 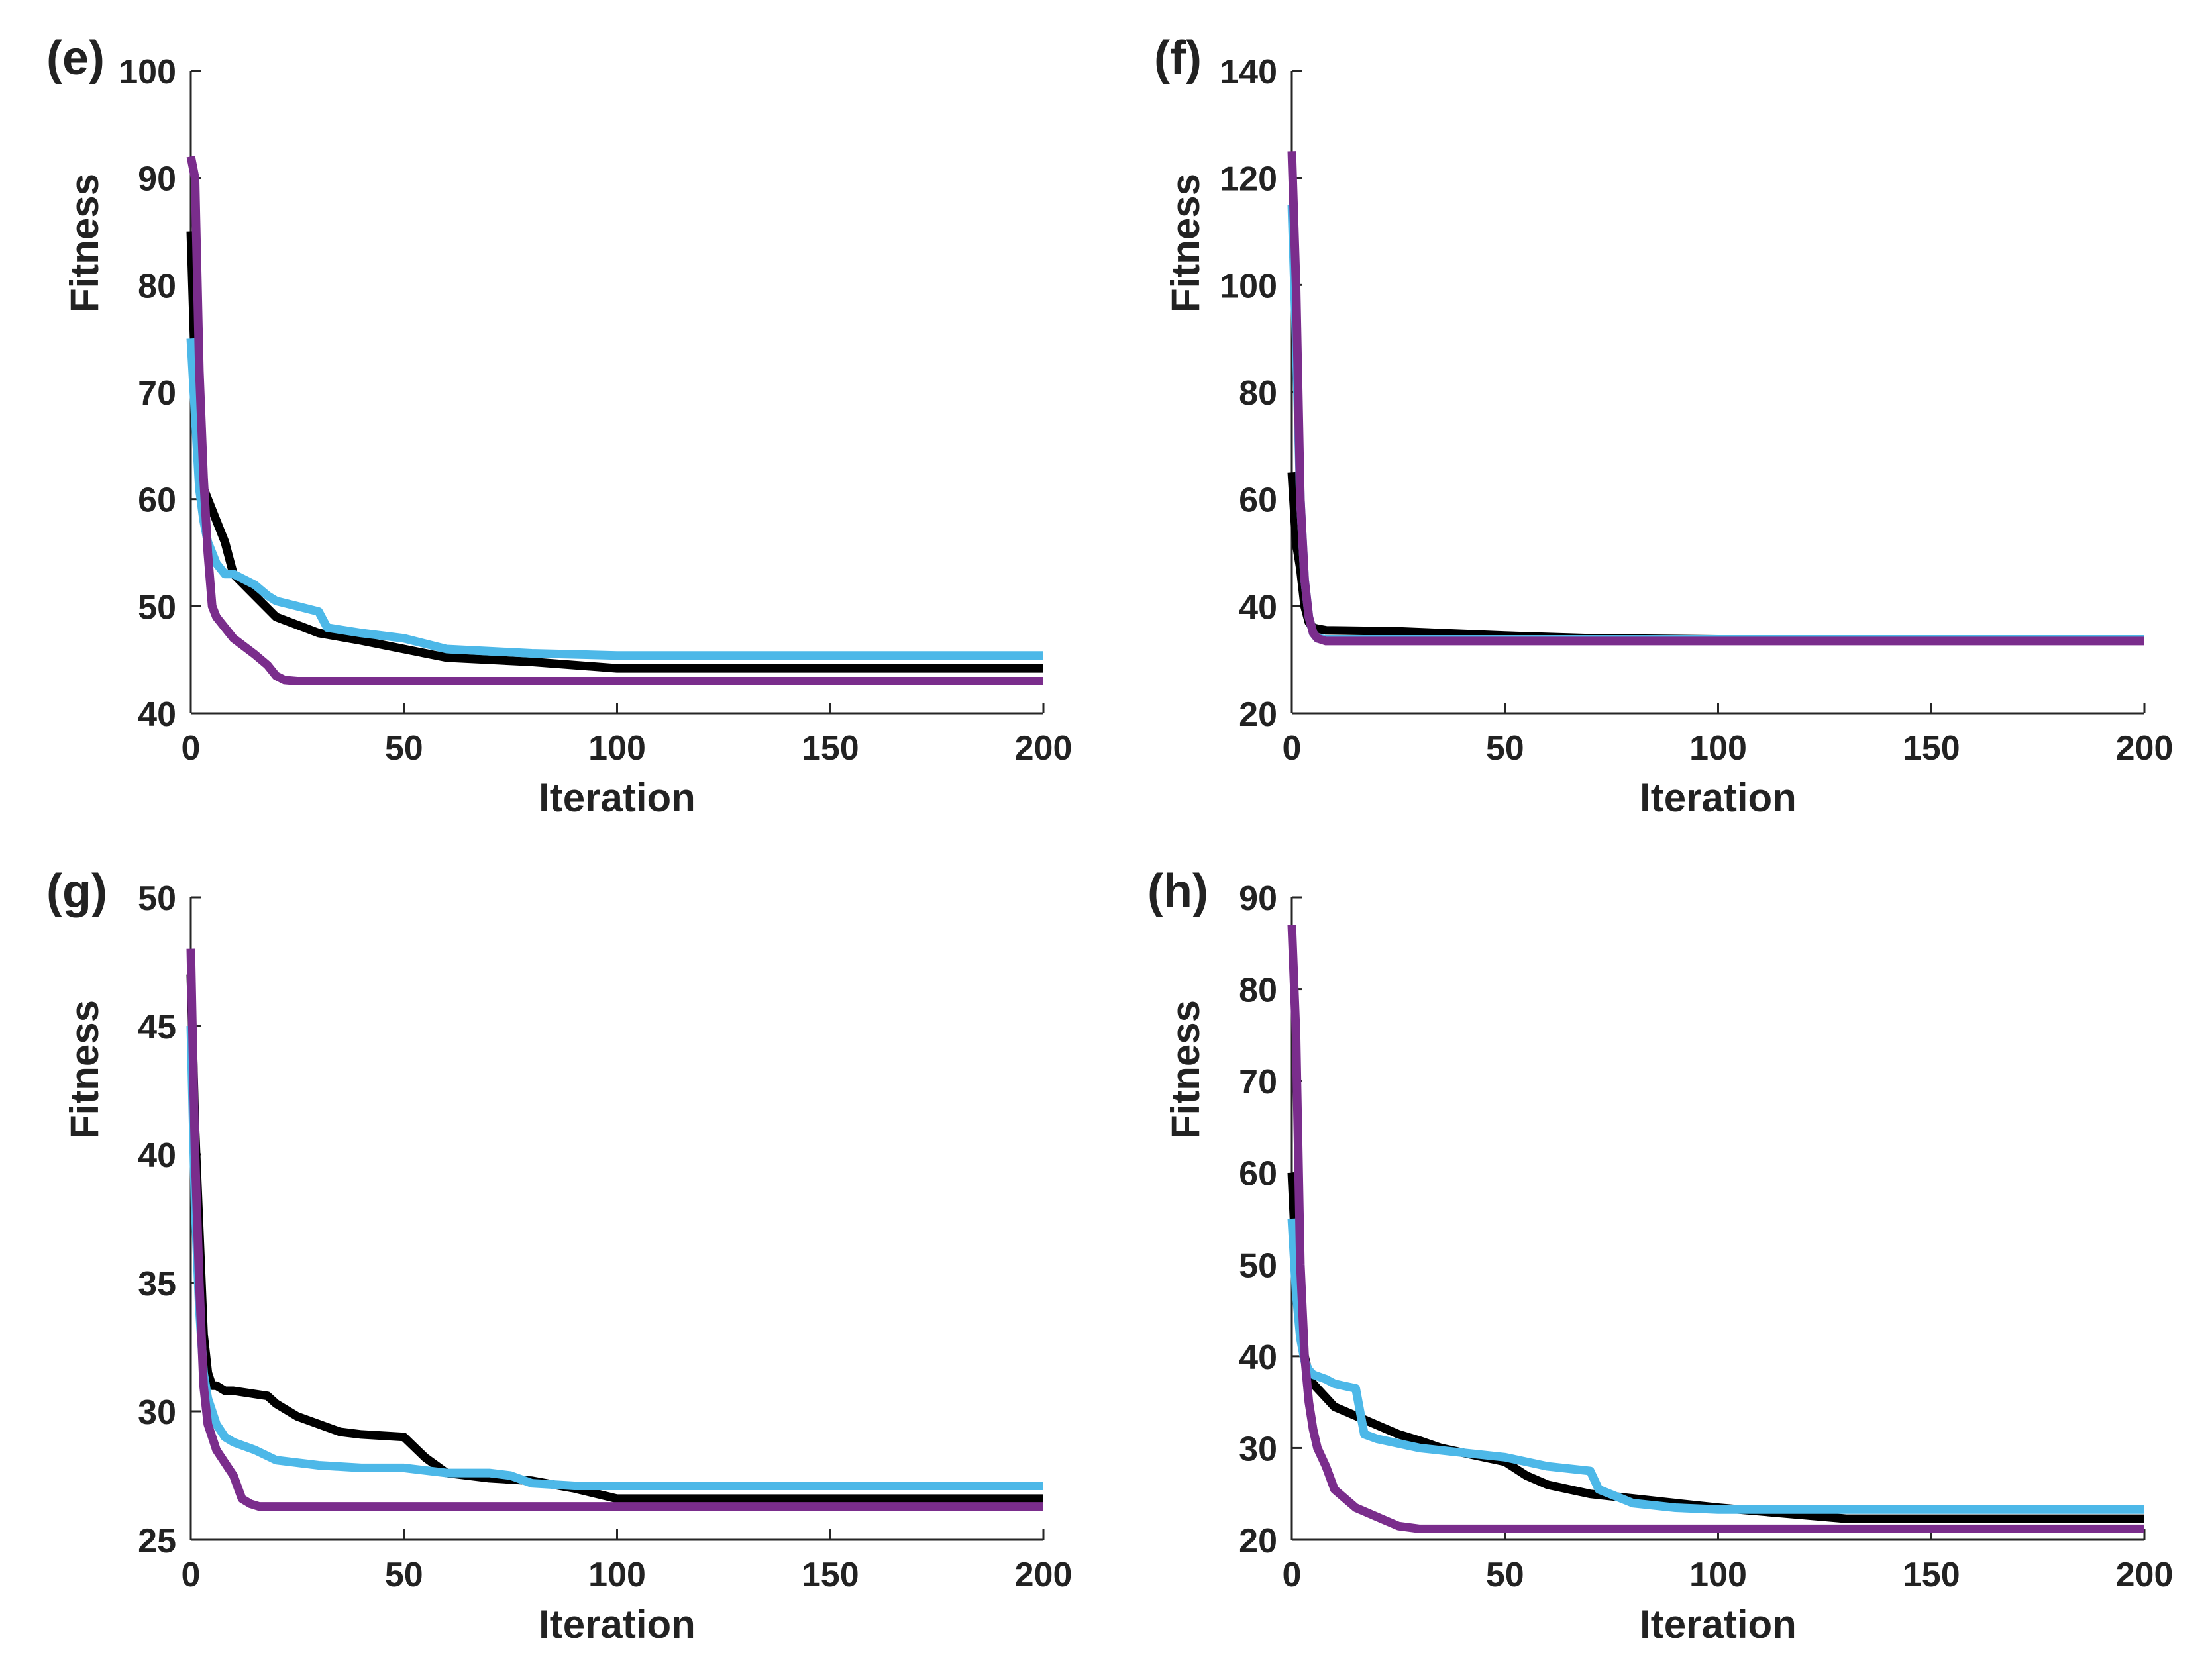 I want to click on y-tick-label: 35, so click(x=157, y=1284).